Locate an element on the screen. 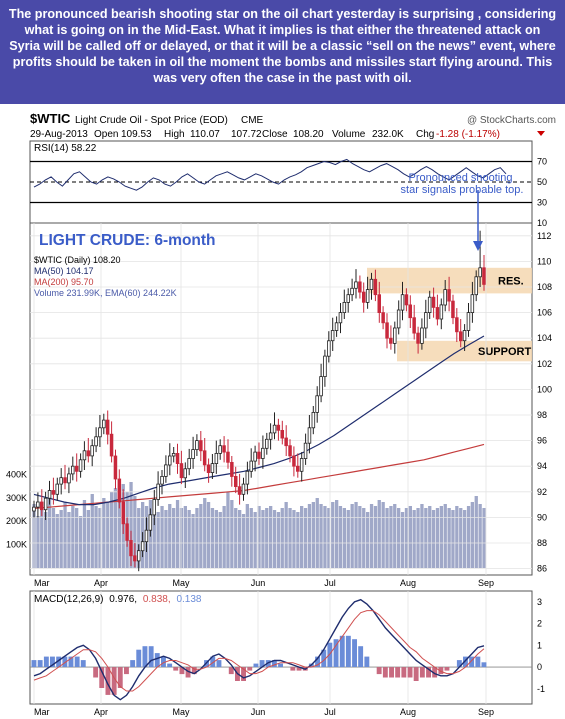 This screenshot has width=565, height=719. price-tick-label: 108 is located at coordinates (544, 287).